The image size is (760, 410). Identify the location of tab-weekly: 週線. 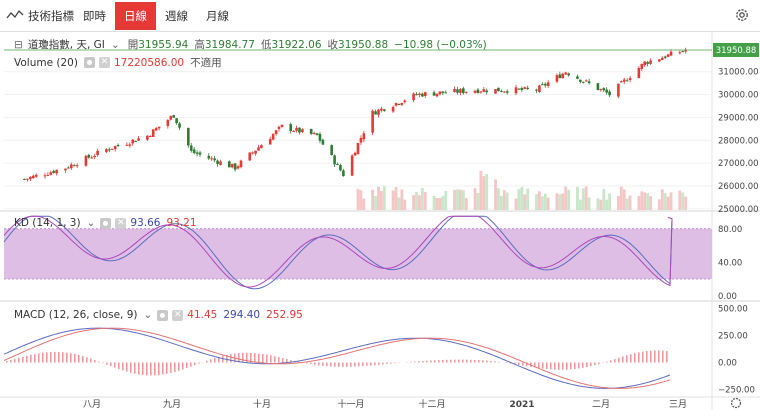
(176, 16).